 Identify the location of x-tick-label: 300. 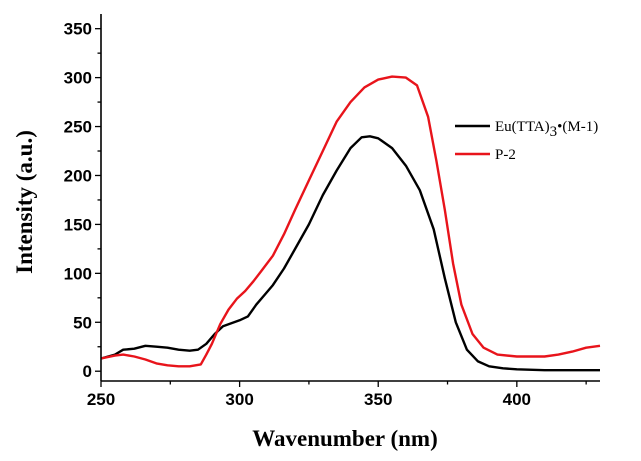
(239, 399).